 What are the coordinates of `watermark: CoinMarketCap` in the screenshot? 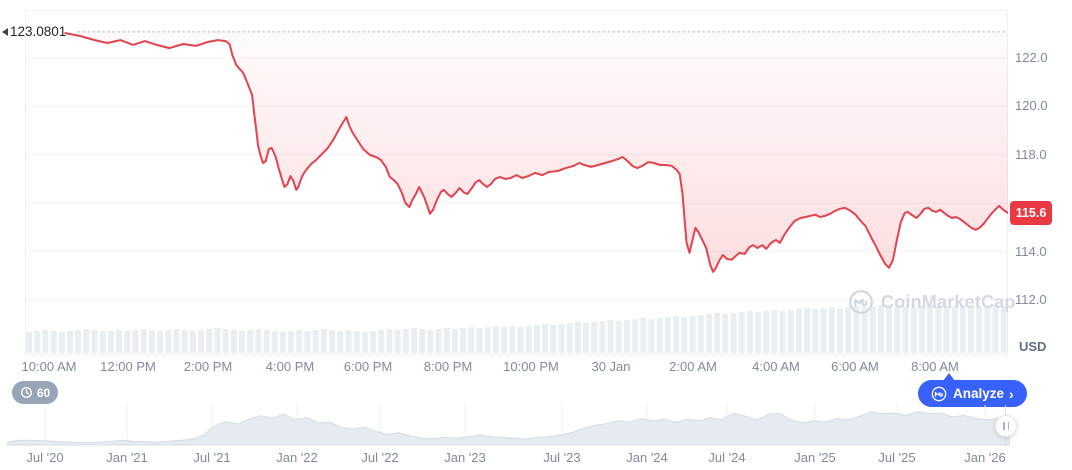 It's located at (932, 302).